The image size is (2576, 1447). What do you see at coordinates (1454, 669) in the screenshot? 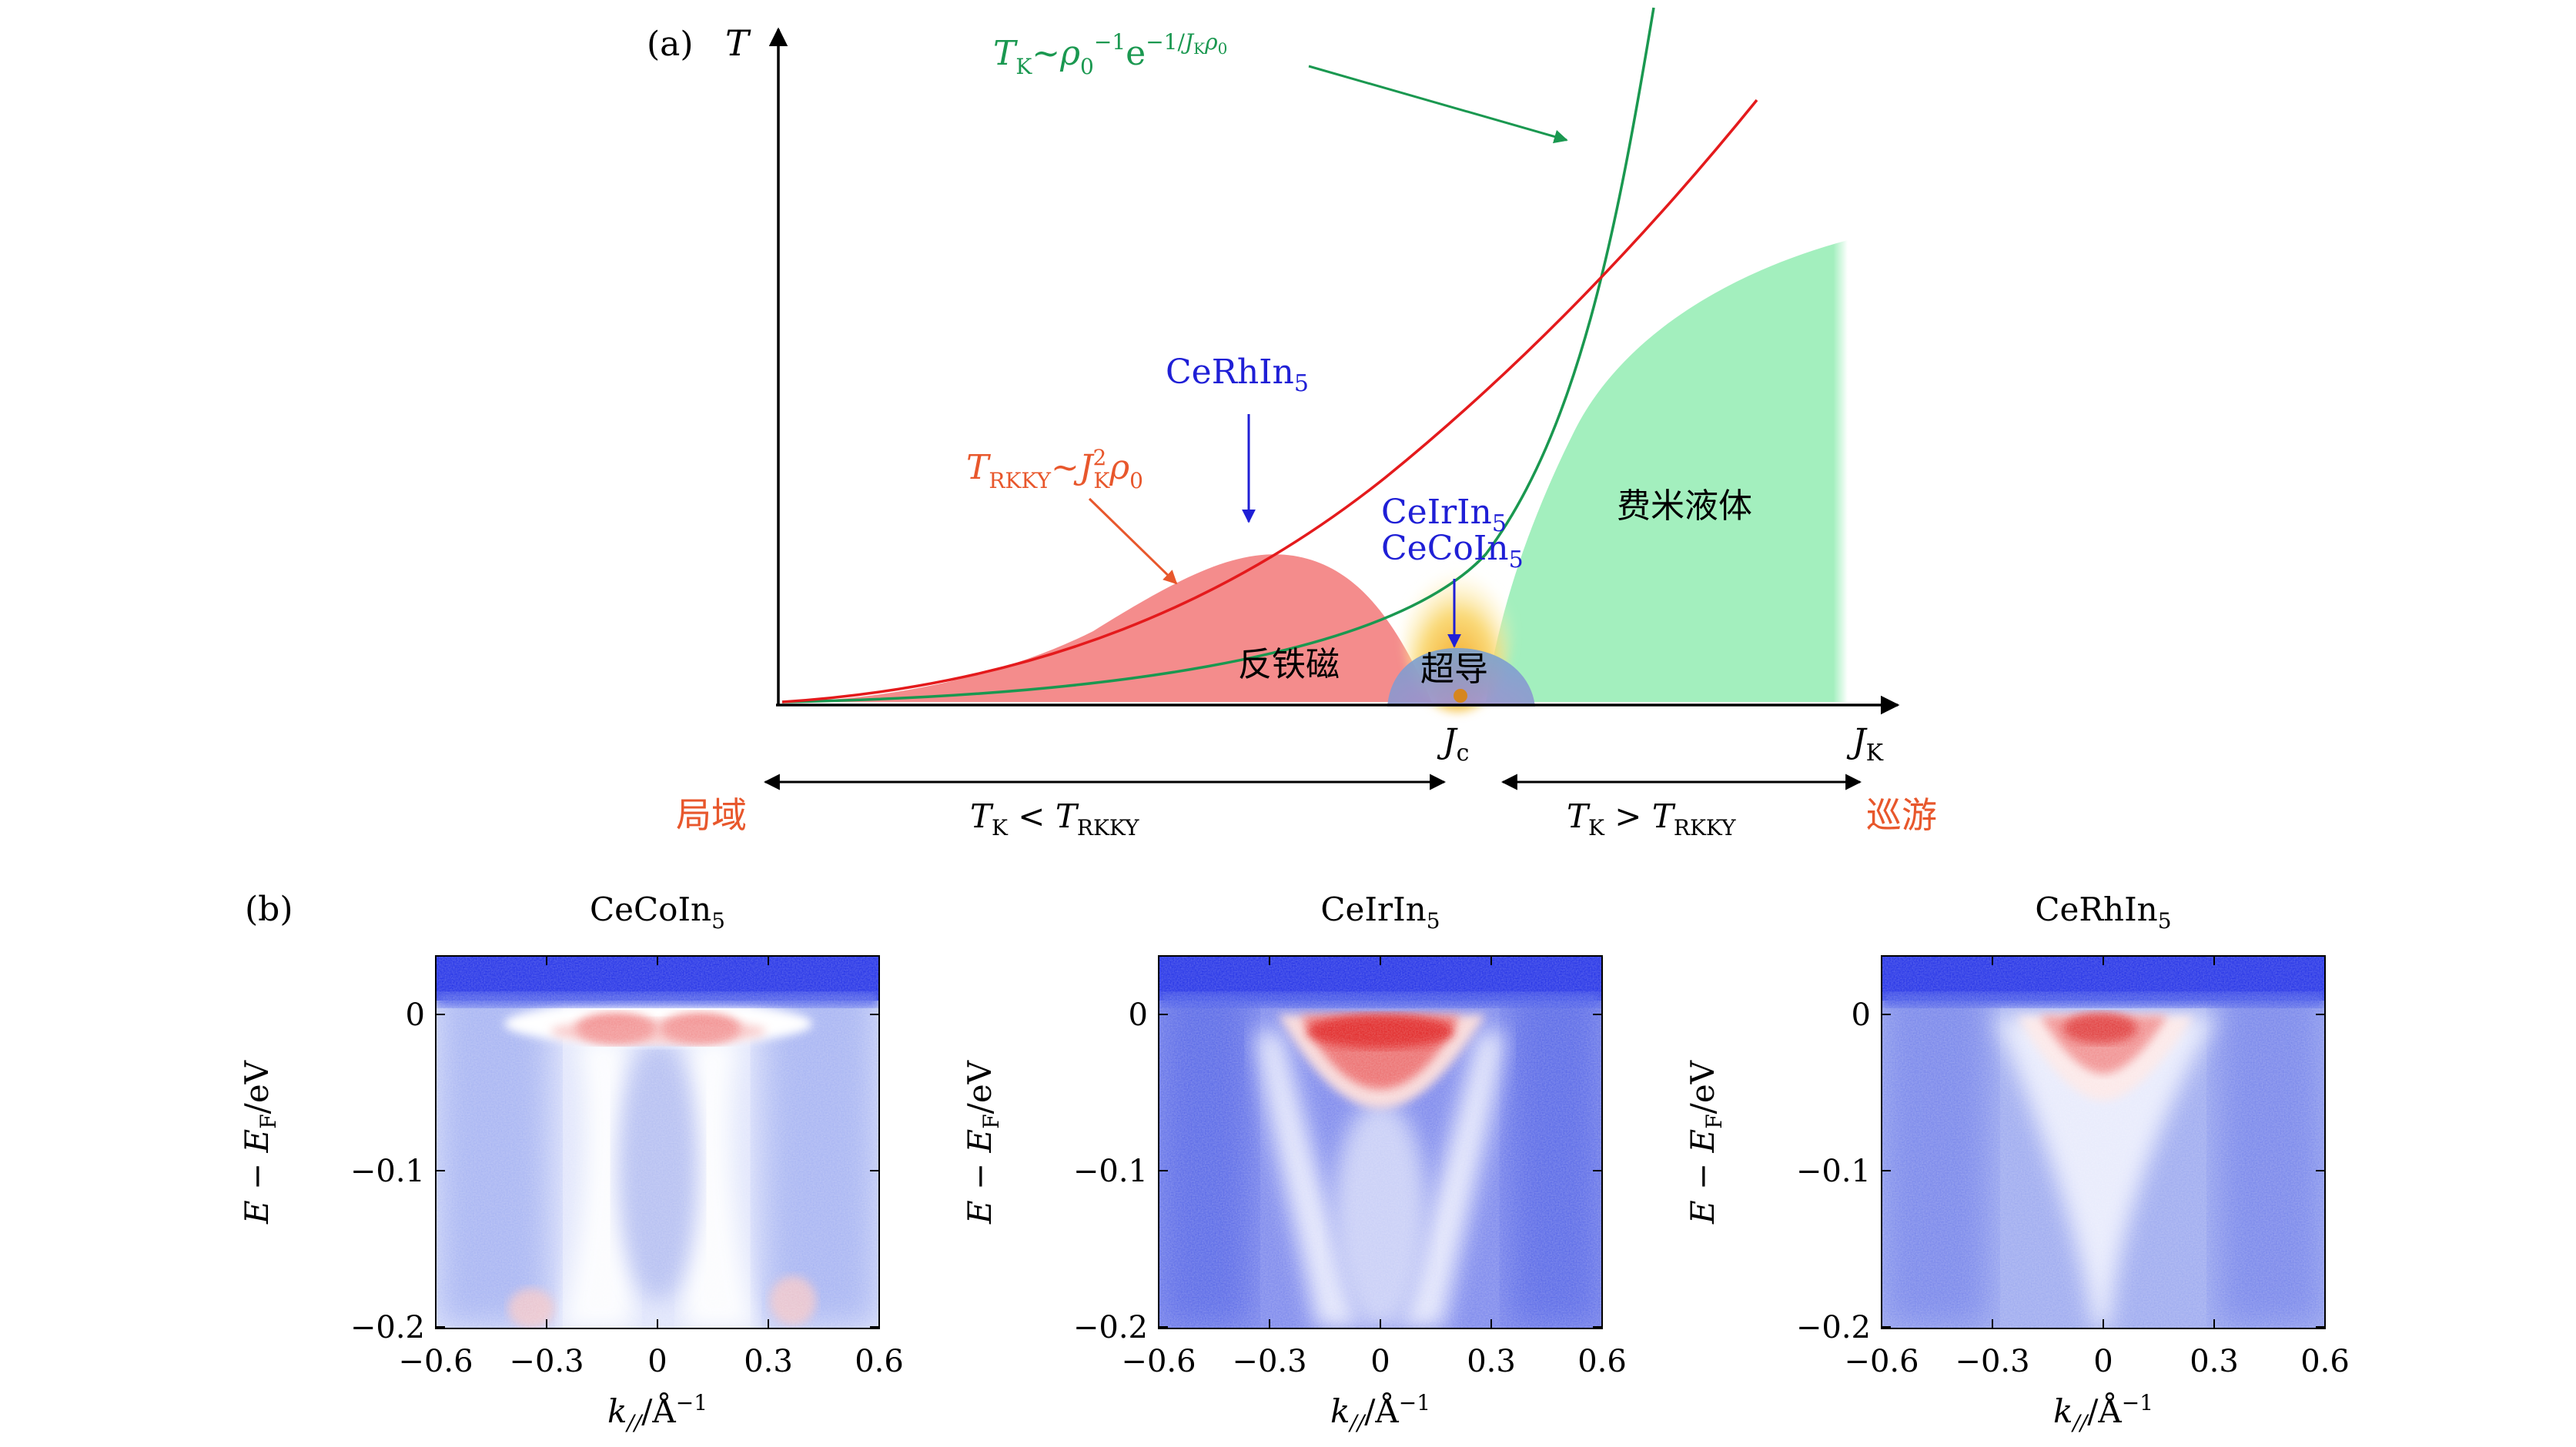
I see `superconductor-label: 超导` at bounding box center [1454, 669].